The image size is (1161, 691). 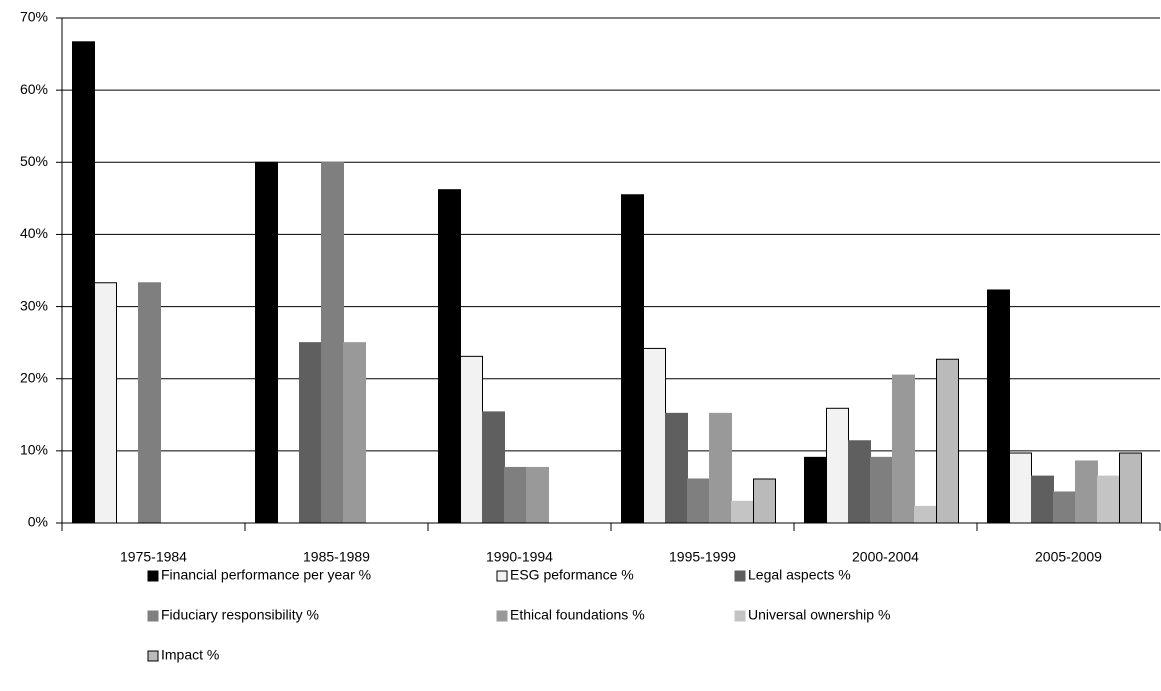 What do you see at coordinates (799, 575) in the screenshot?
I see `legend-label: Legal aspects %` at bounding box center [799, 575].